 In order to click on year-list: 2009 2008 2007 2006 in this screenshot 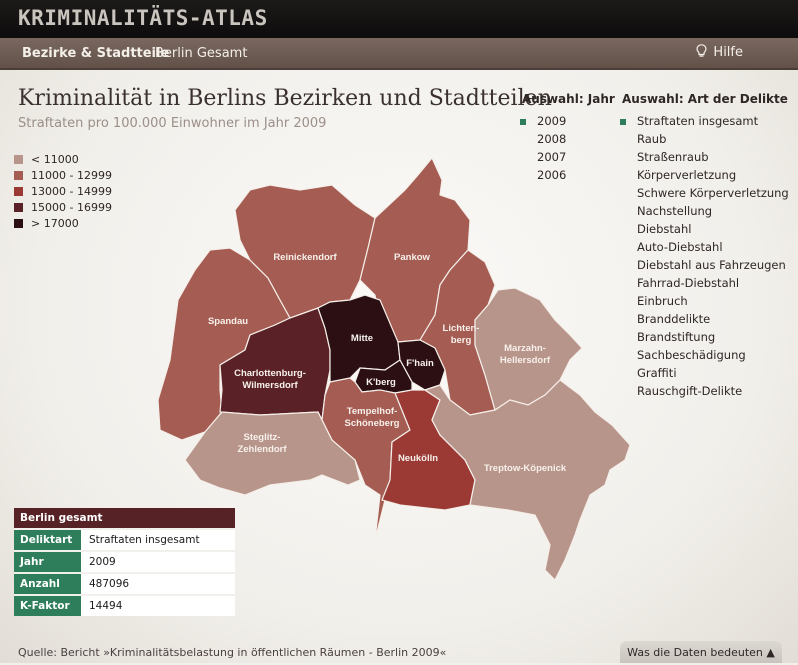, I will do `click(543, 150)`.